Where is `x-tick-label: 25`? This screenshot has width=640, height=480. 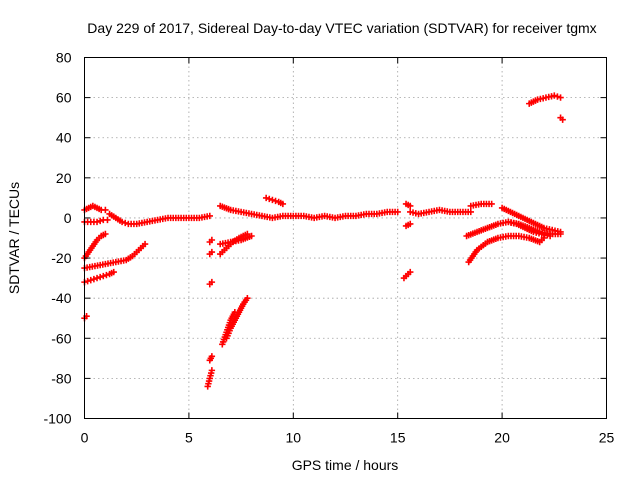
x-tick-label: 25 is located at coordinates (607, 438).